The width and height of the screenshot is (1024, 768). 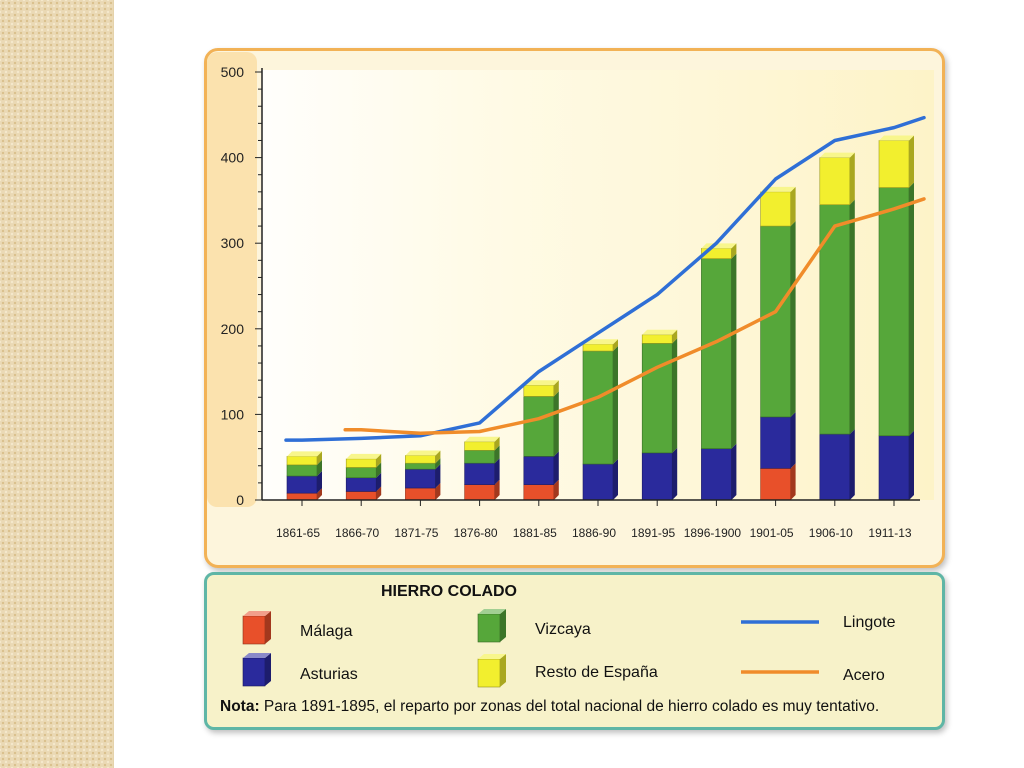 I want to click on legend-2-swatch-side, so click(x=503, y=625).